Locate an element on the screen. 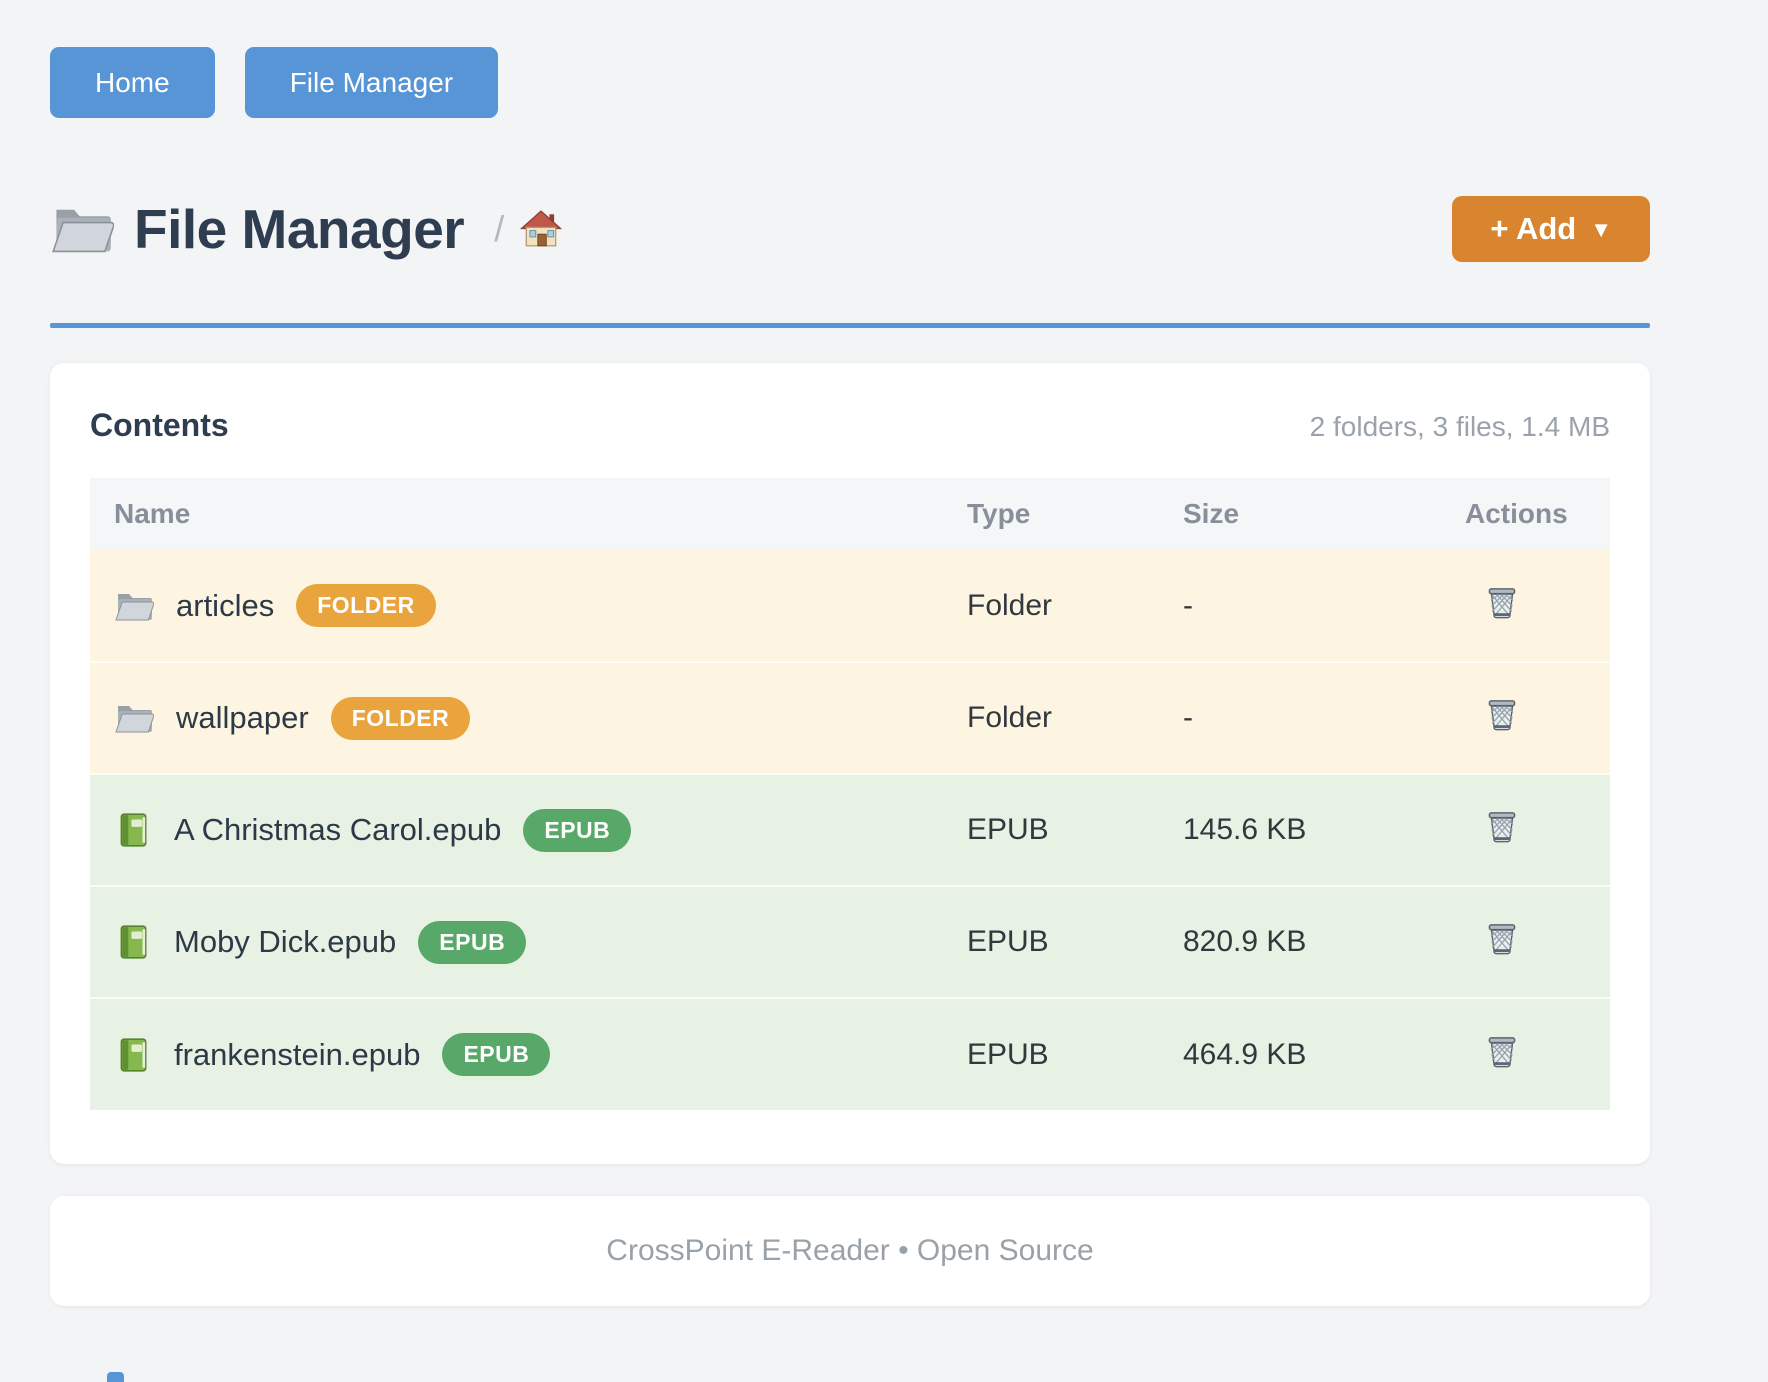 Image resolution: width=1768 pixels, height=1382 pixels. column-header-size: Size is located at coordinates (1324, 514).